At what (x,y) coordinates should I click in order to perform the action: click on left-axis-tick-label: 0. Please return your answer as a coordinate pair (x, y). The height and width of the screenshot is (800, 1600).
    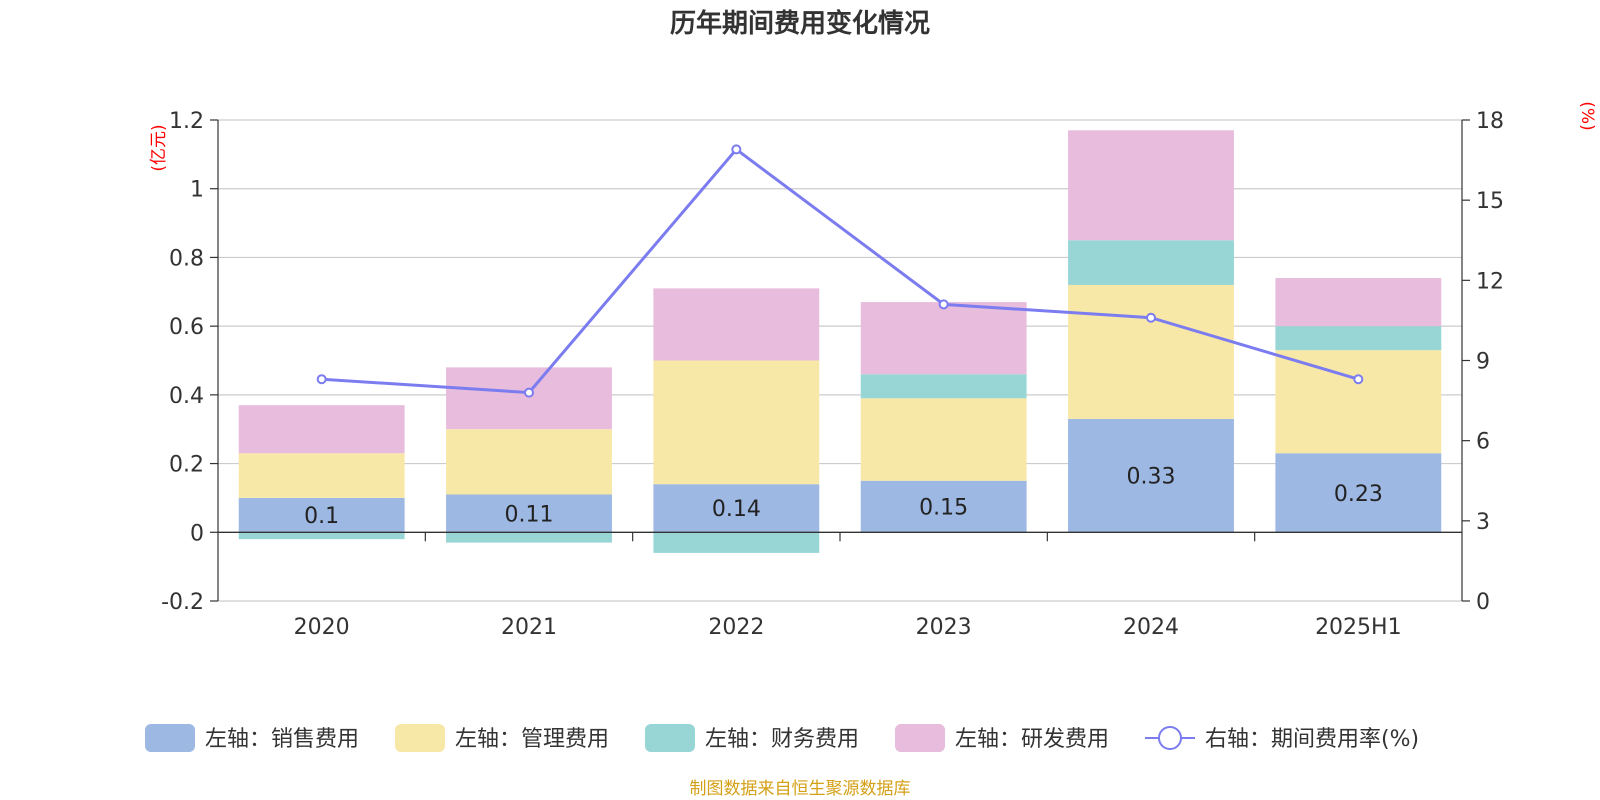
    Looking at the image, I should click on (197, 533).